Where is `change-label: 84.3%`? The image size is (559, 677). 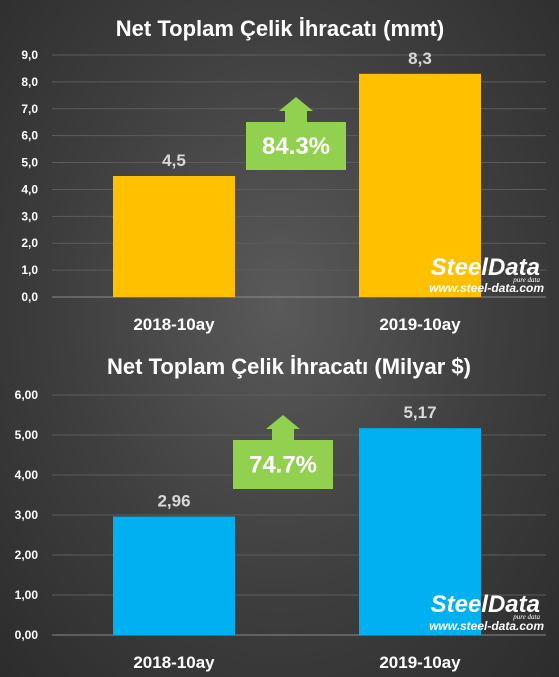
change-label: 84.3% is located at coordinates (296, 146).